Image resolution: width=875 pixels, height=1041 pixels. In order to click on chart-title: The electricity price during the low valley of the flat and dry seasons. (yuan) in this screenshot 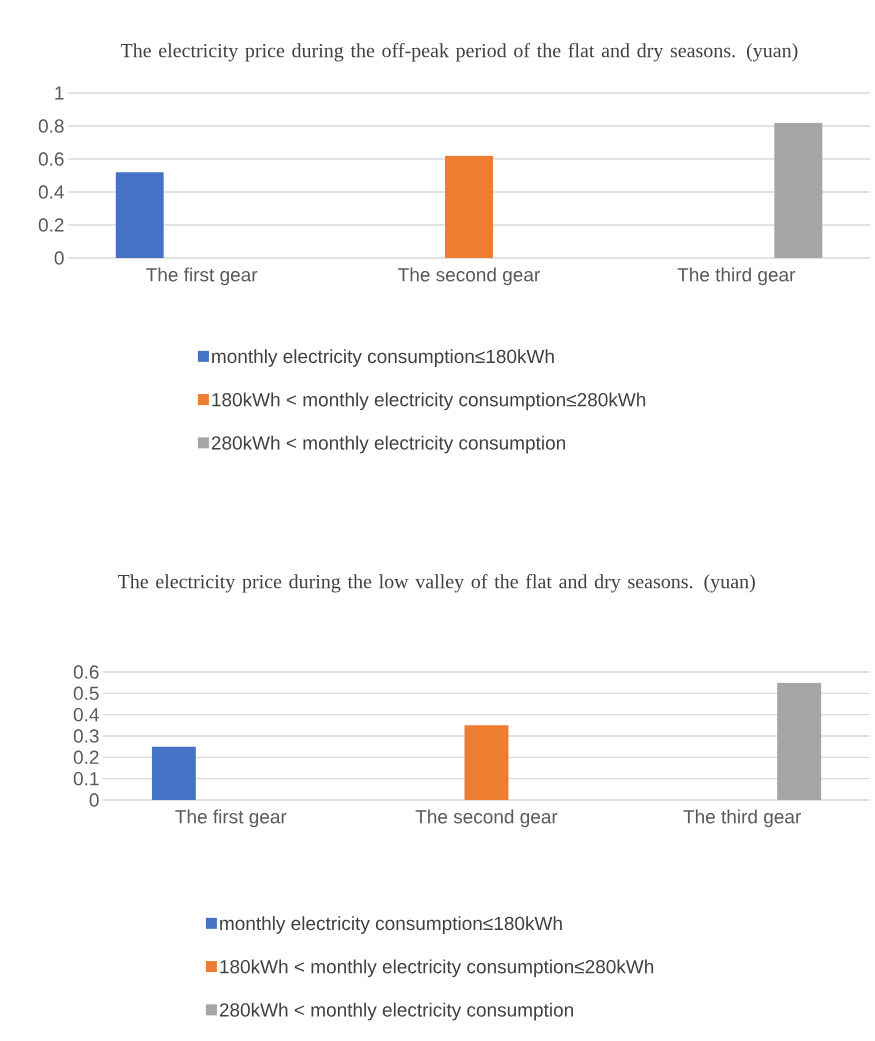, I will do `click(436, 583)`.